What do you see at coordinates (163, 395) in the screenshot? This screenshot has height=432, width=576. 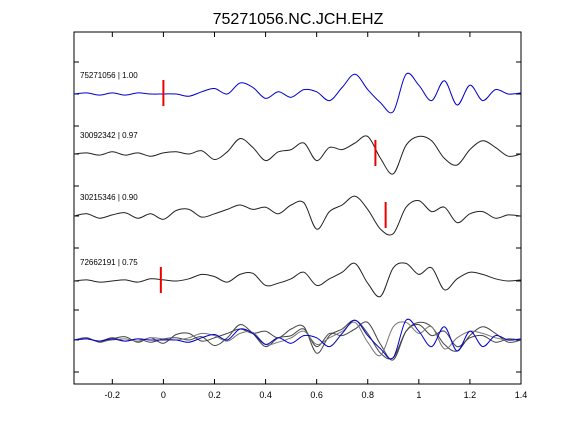 I see `x-tick-label: 0` at bounding box center [163, 395].